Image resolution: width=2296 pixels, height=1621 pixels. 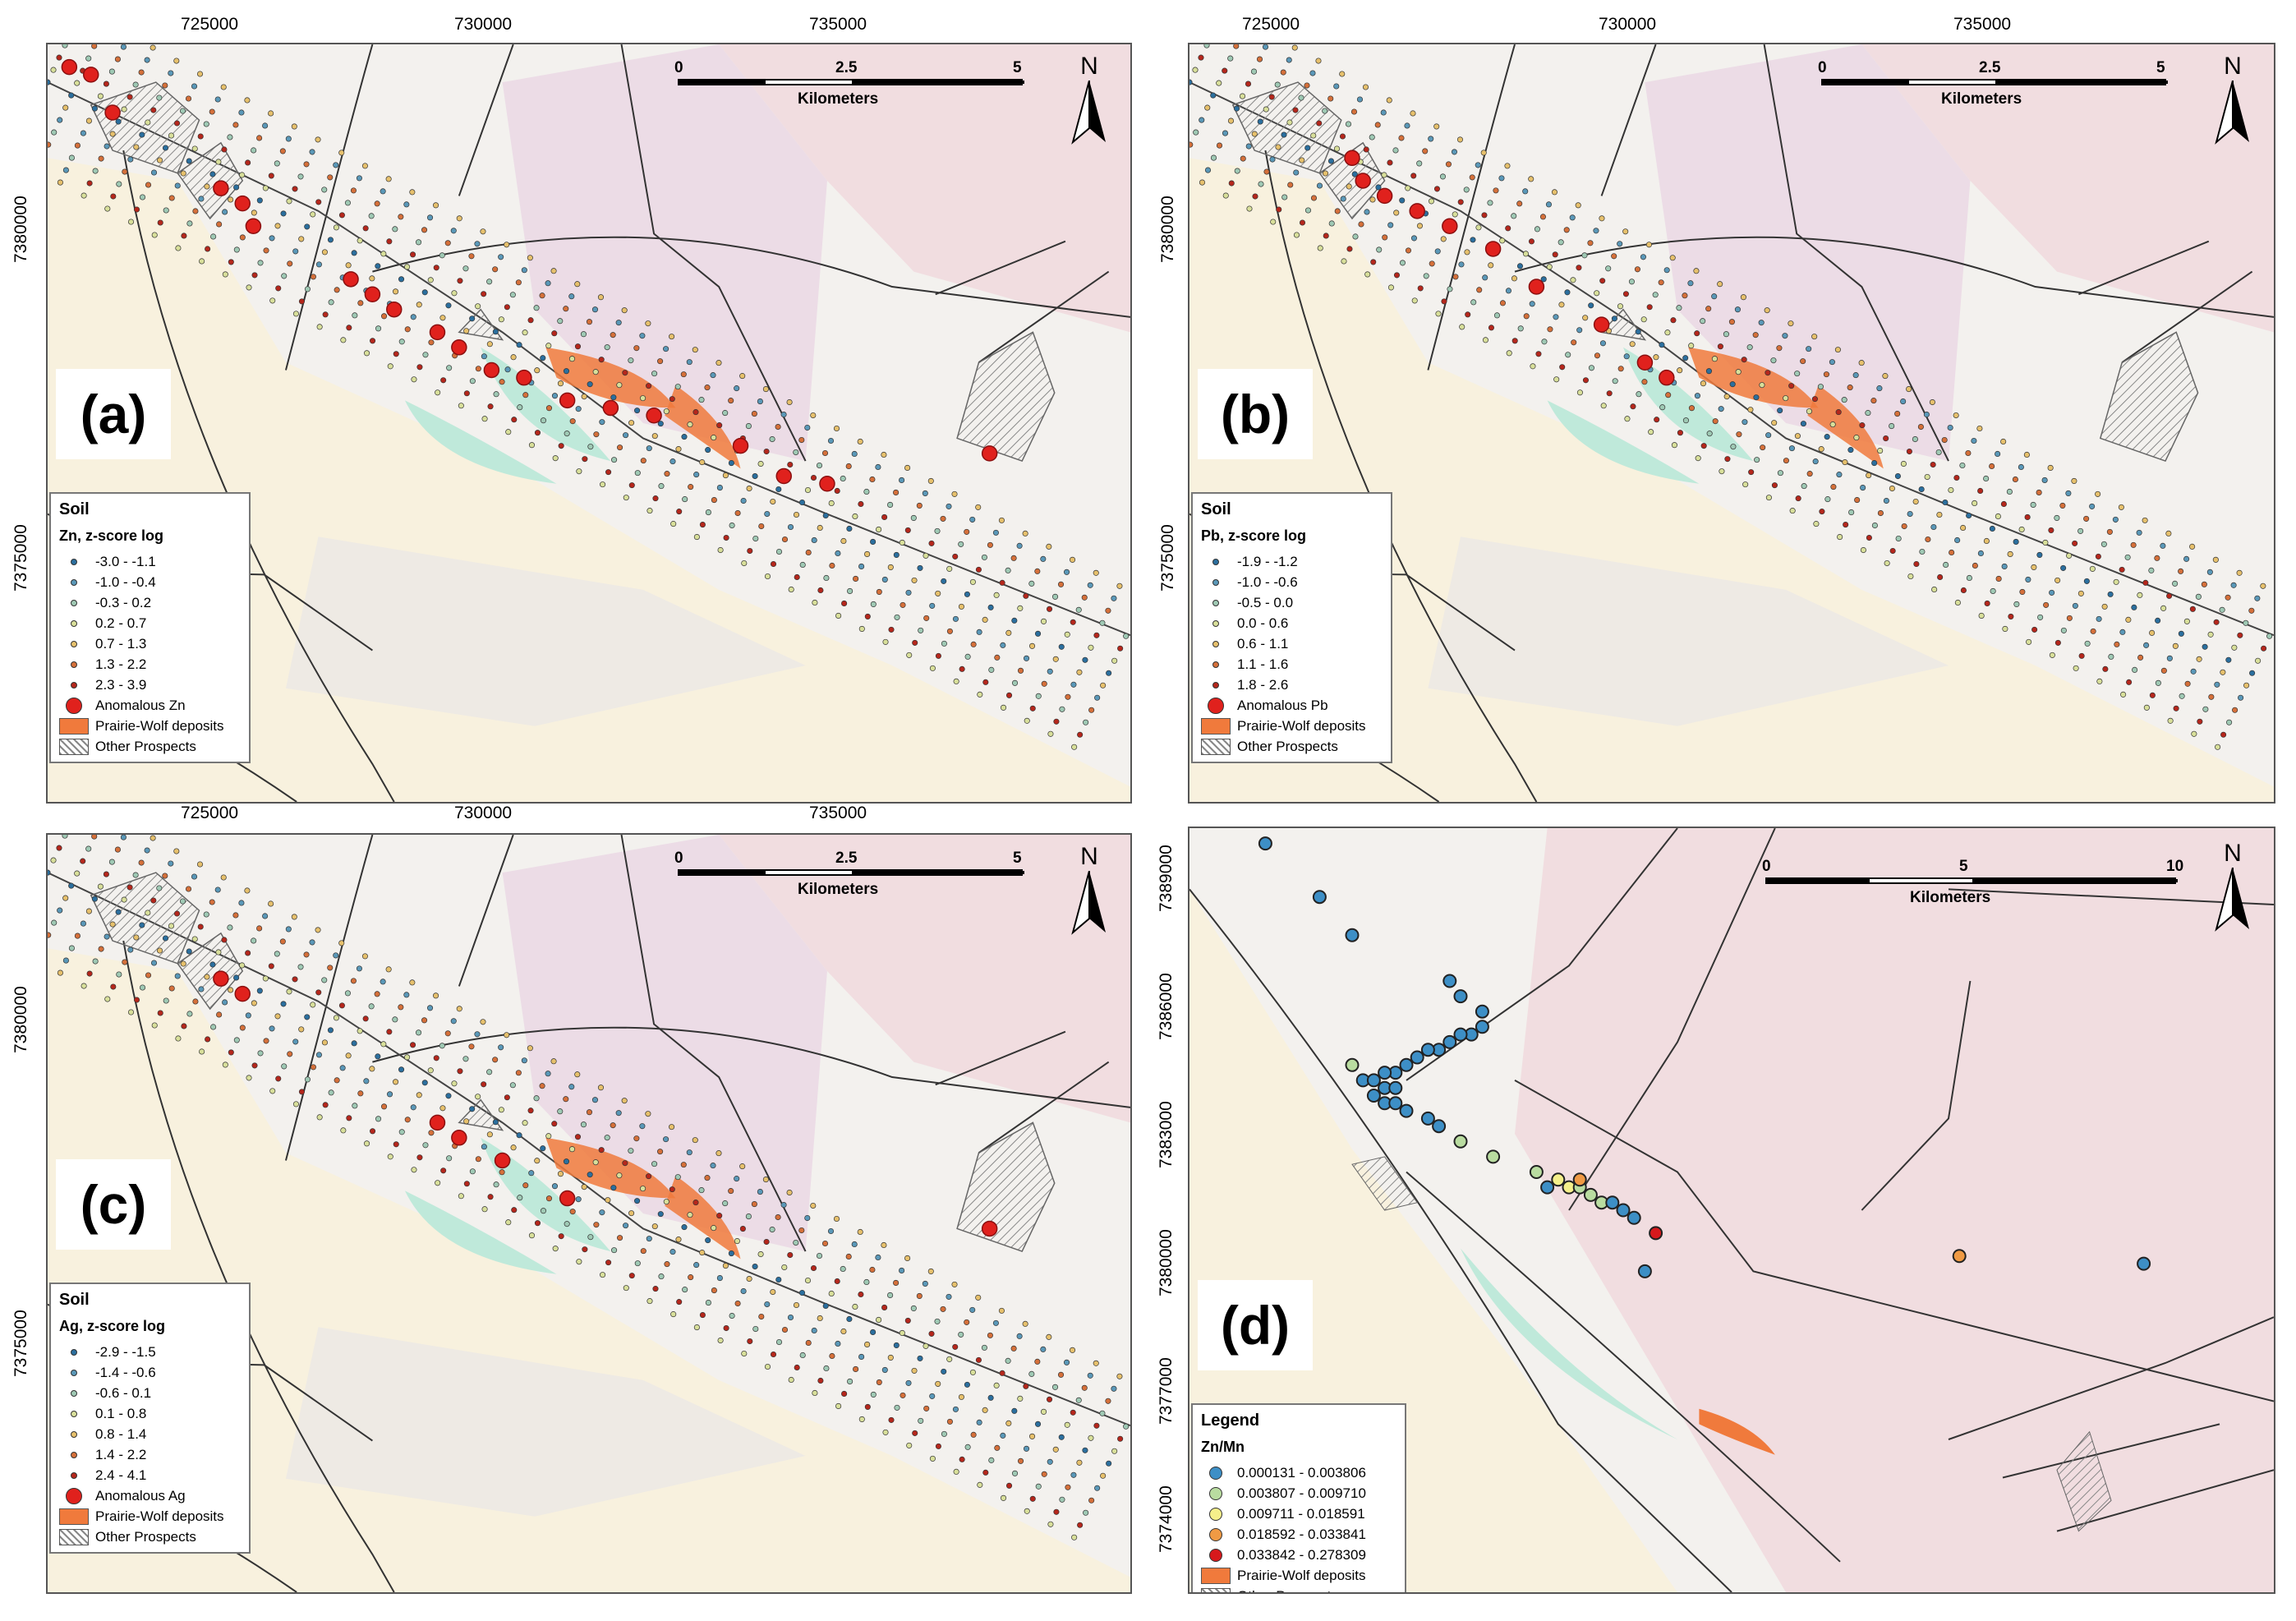 I want to click on scale-mid: 5, so click(x=1963, y=866).